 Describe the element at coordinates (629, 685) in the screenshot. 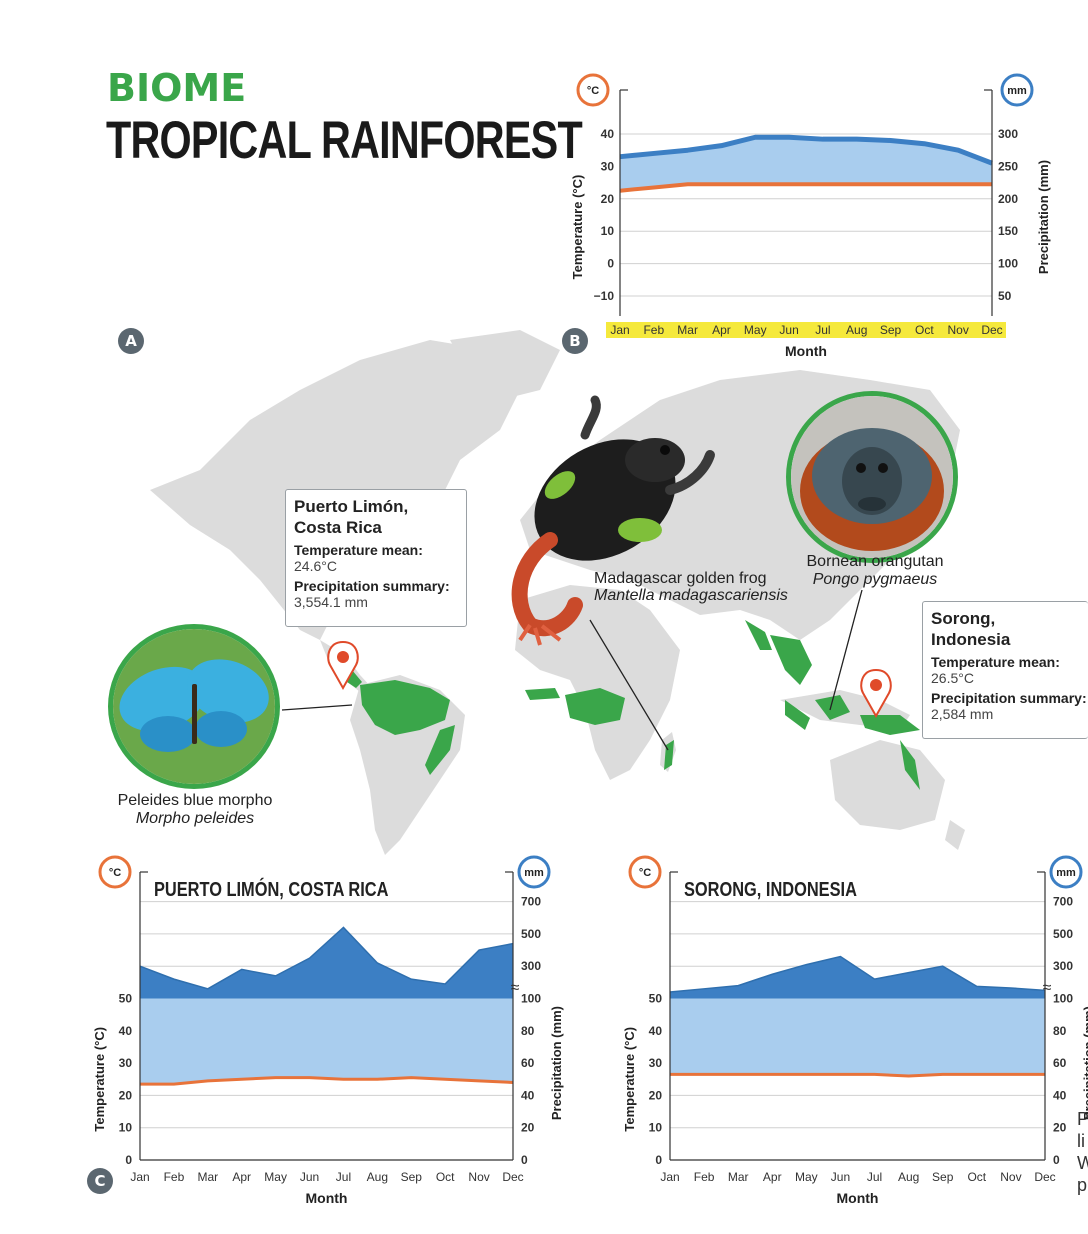

I see `leader-frog` at that location.